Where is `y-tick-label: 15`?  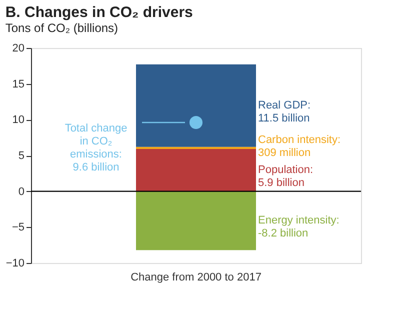 y-tick-label: 15 is located at coordinates (18, 84).